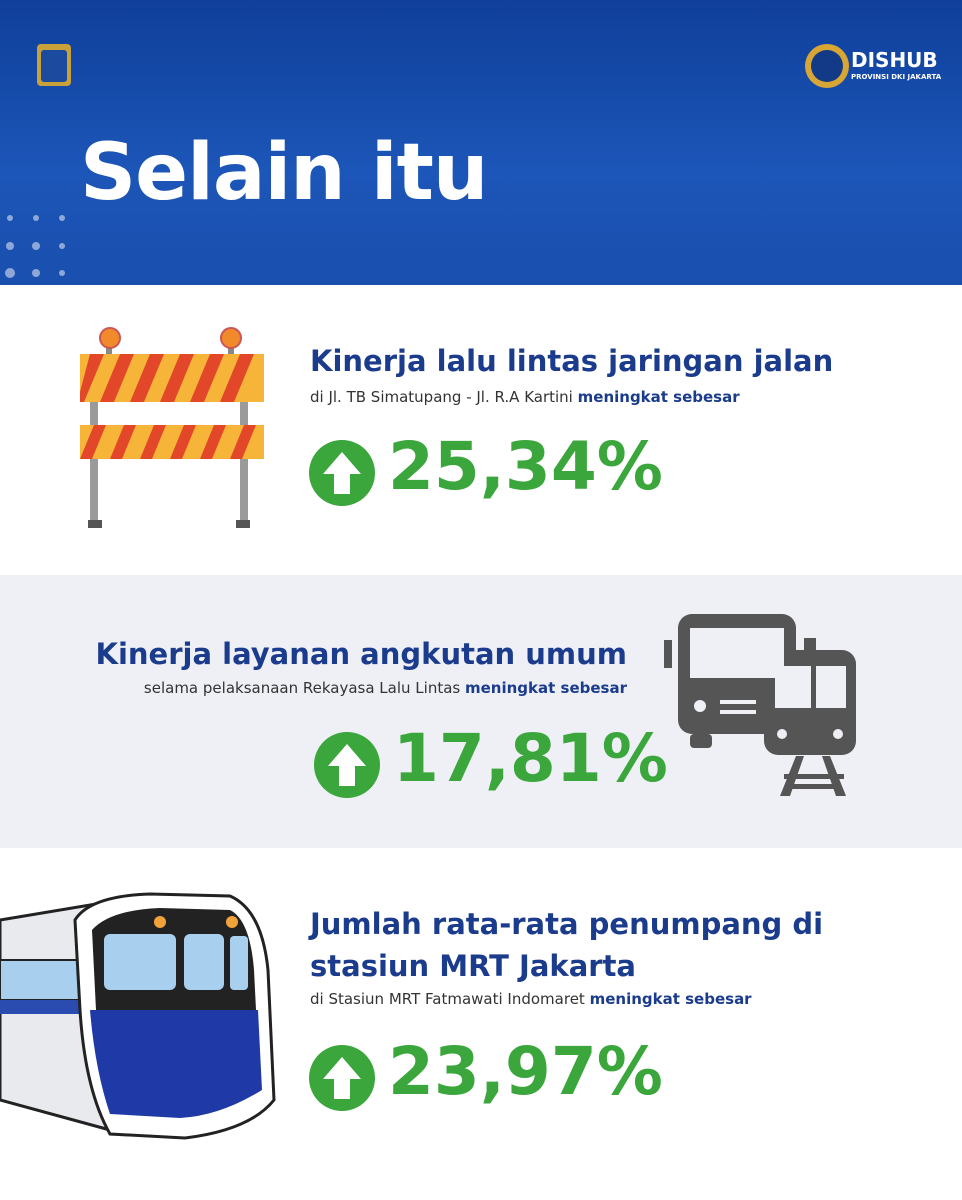 The height and width of the screenshot is (1200, 962). Describe the element at coordinates (567, 924) in the screenshot. I see `item-title: Jumlah rata-rata penumpang di` at that location.